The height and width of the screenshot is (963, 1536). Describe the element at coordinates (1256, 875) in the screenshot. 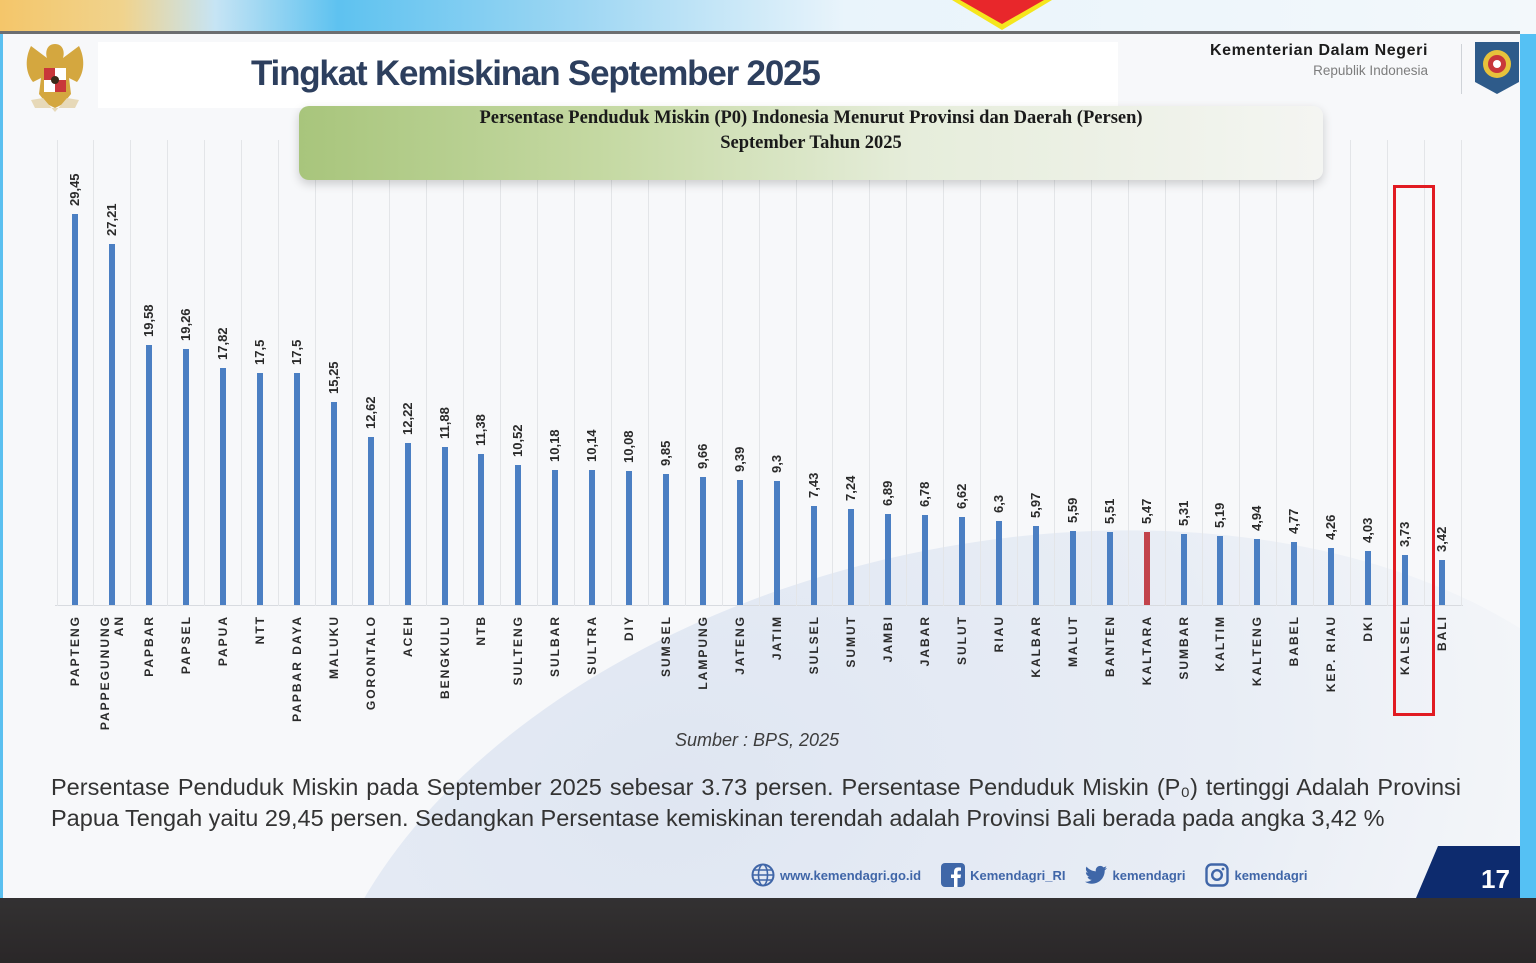

I see `footer-instagram: kemendagri` at that location.